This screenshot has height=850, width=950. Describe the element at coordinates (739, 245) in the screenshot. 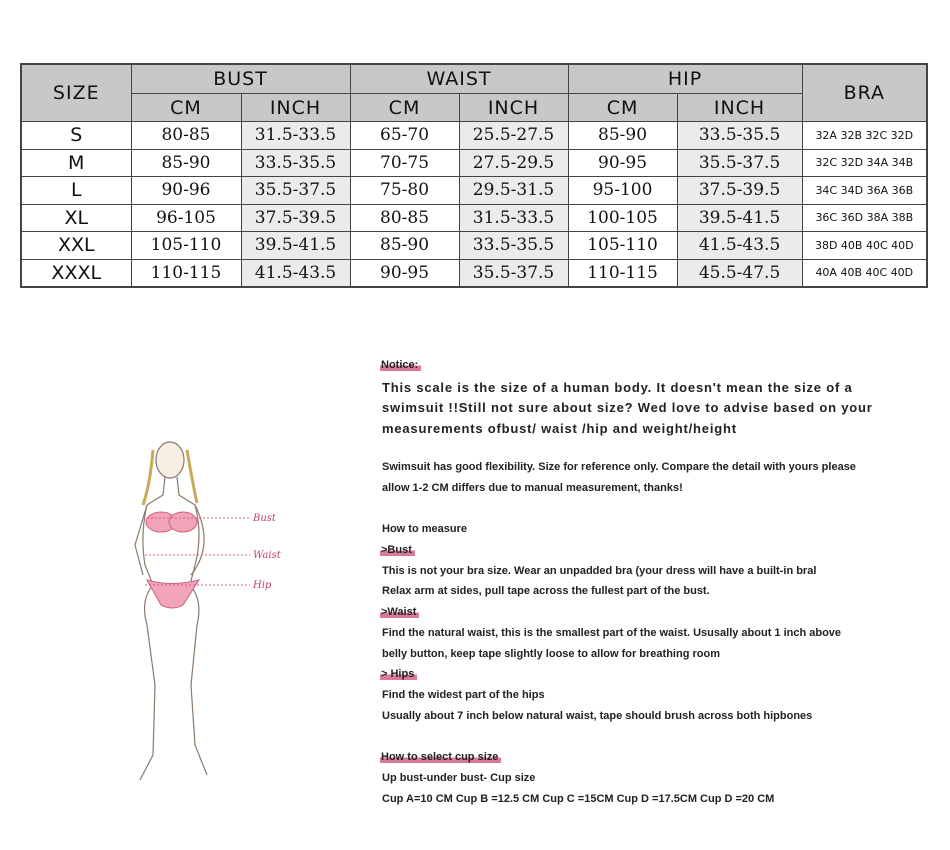

I see `cell-hip-inch: 41.5-43.5` at that location.